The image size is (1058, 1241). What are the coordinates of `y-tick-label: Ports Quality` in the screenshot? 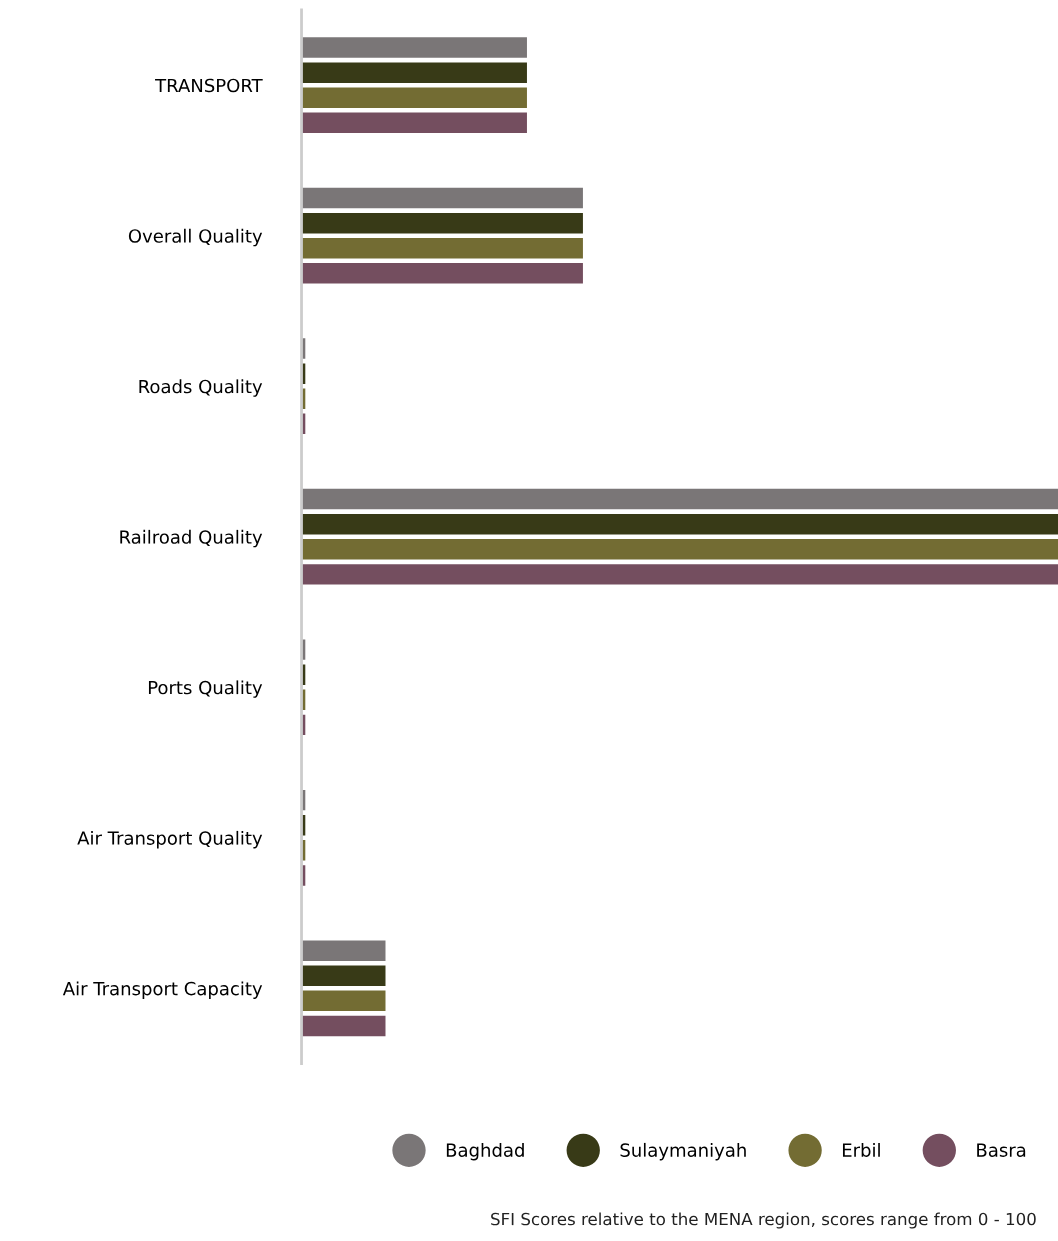 It's located at (205, 689).